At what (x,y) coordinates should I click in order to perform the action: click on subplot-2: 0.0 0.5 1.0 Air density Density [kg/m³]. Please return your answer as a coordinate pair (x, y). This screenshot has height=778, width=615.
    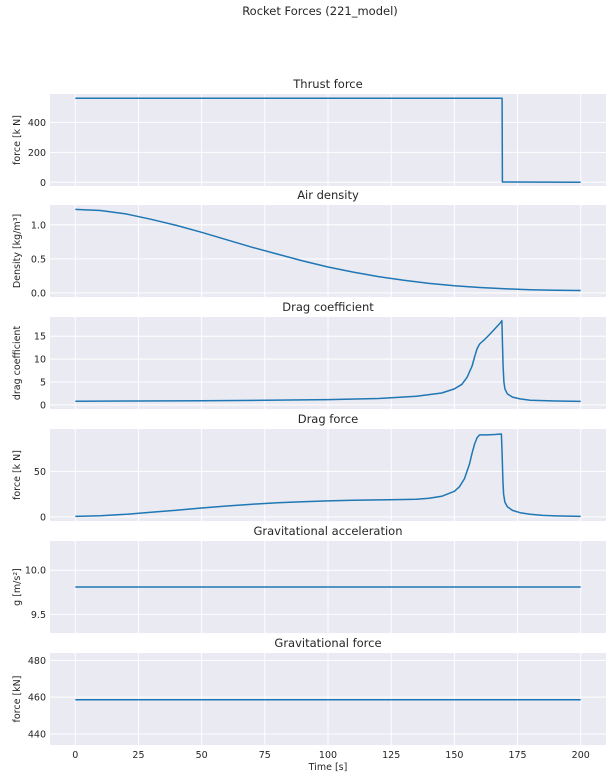
    Looking at the image, I should click on (309, 243).